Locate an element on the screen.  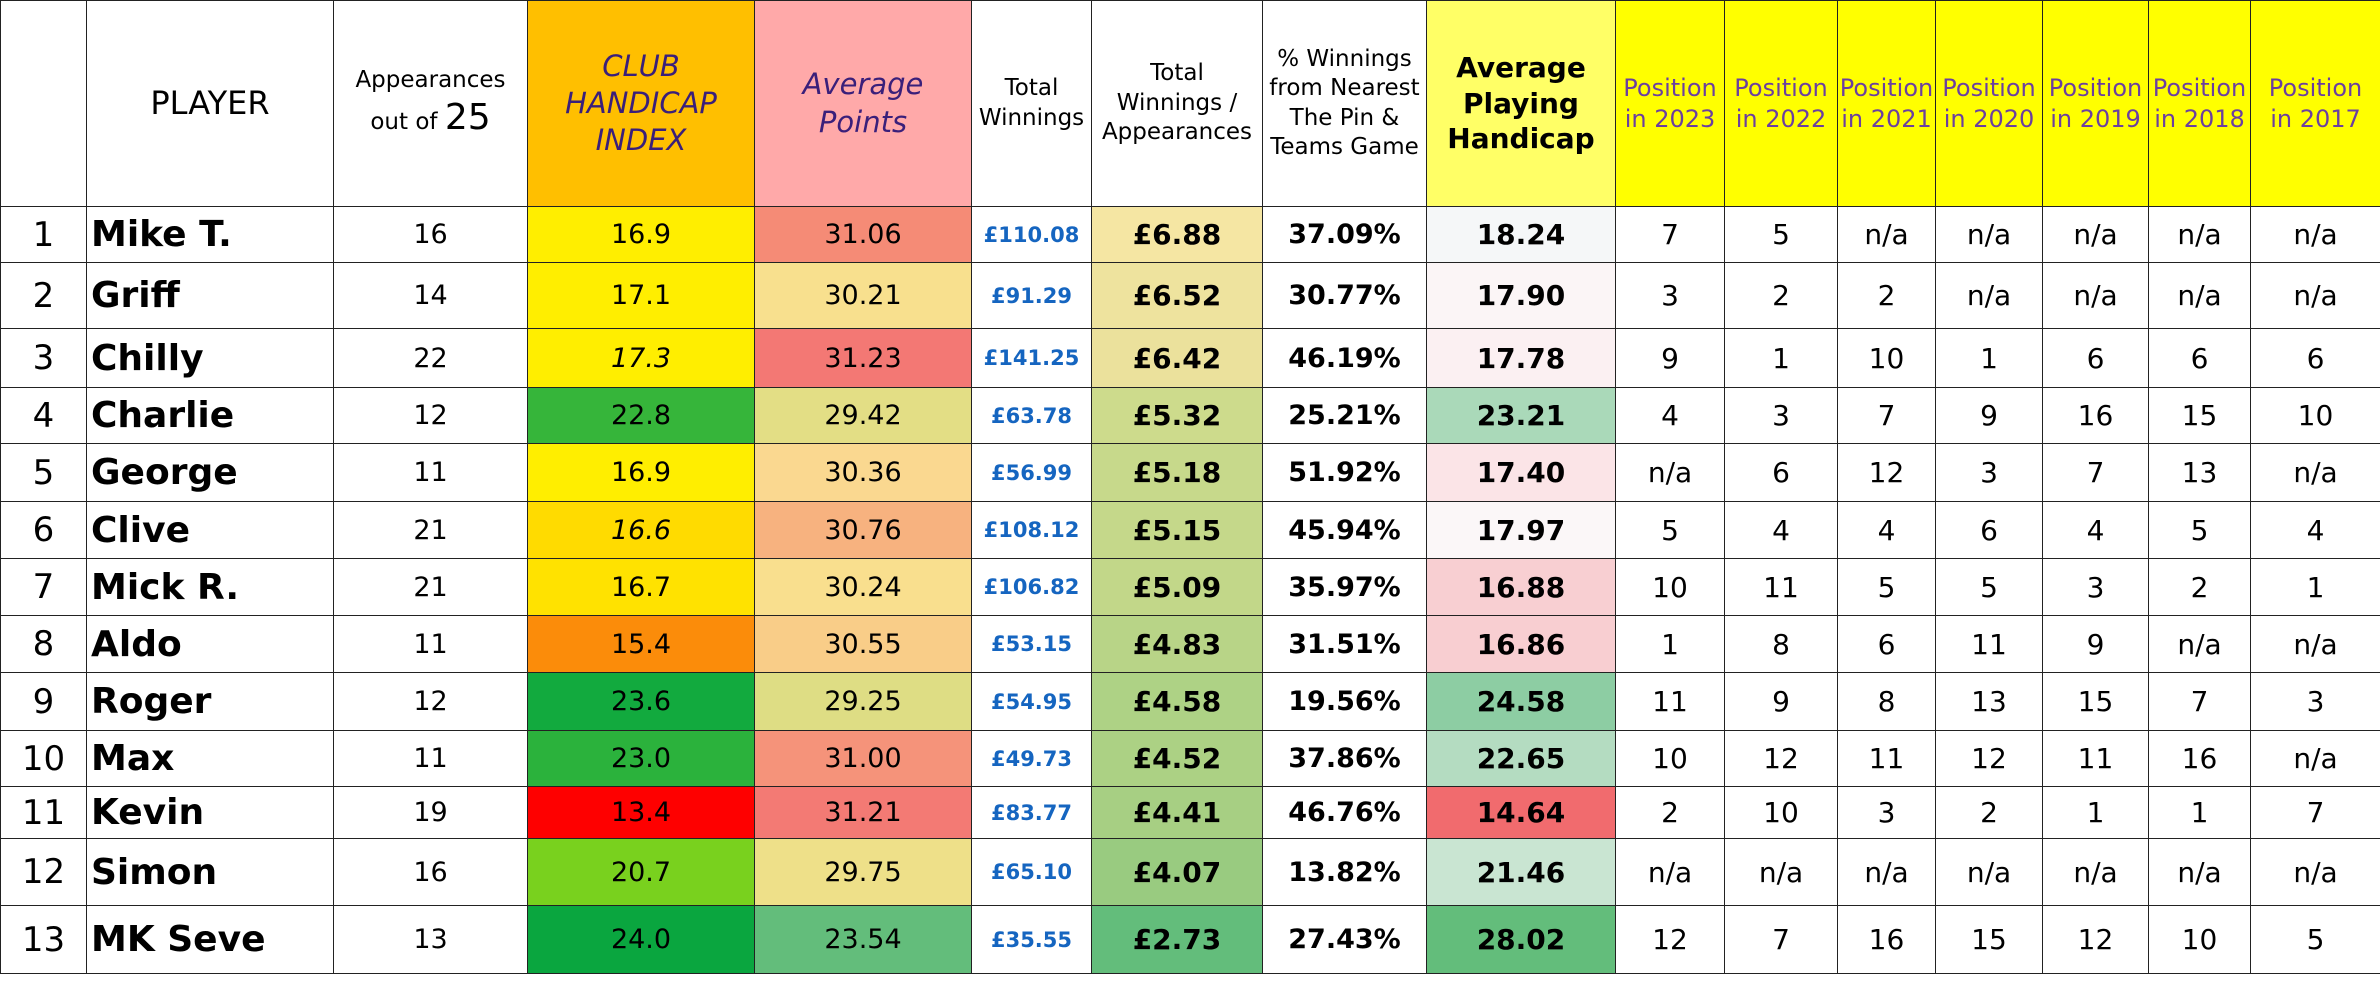
position-2017-cell: 4 is located at coordinates (2315, 530).